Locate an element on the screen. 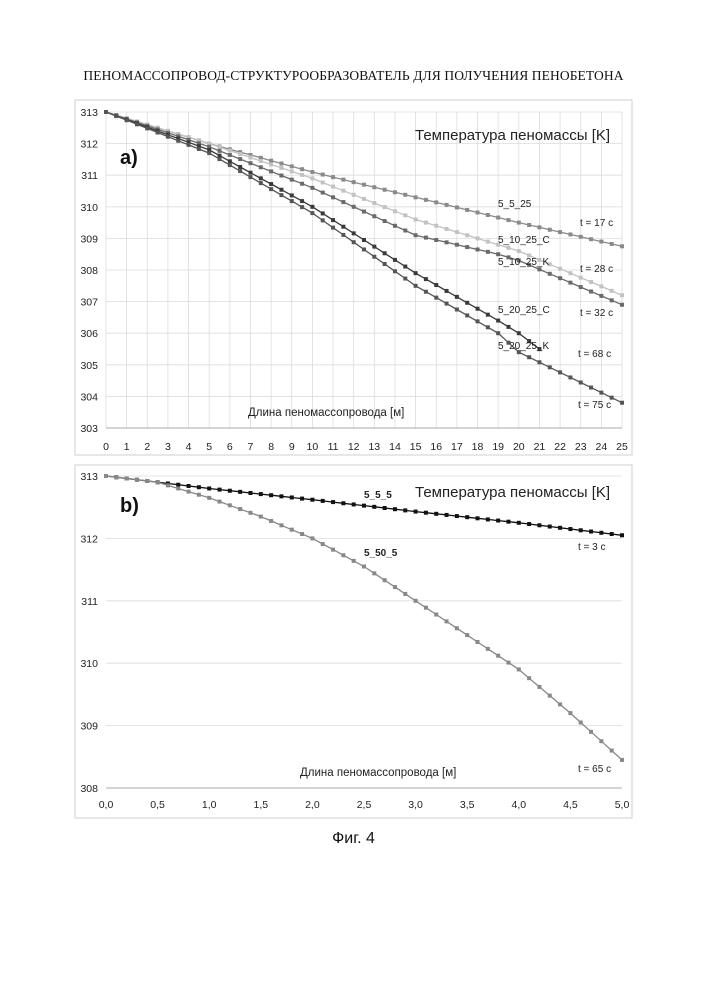 This screenshot has width=707, height=1000. x-tick-label: 2,0 is located at coordinates (312, 805).